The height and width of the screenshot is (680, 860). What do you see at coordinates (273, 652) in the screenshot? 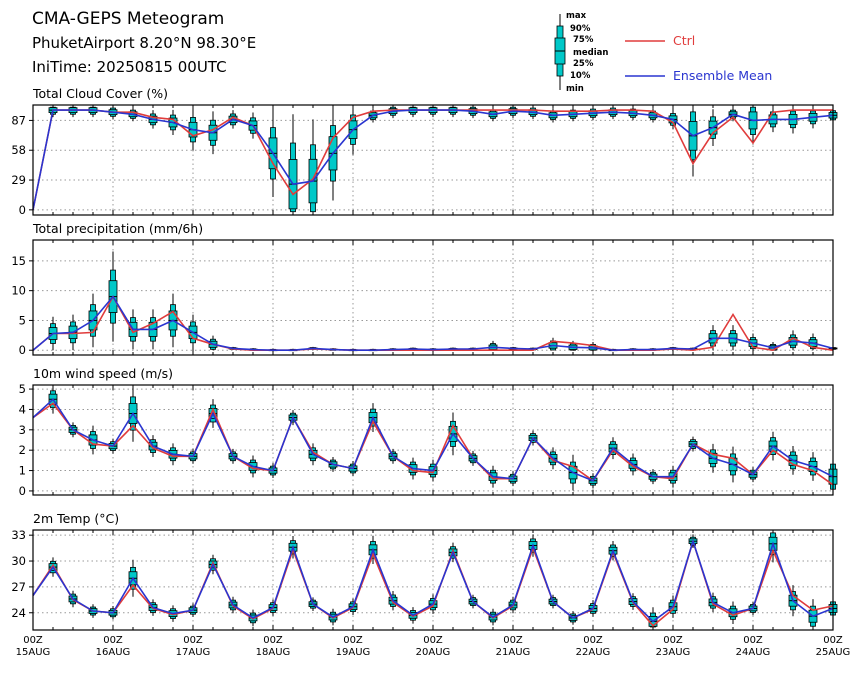
I see `xtick-label-date: 18AUG` at bounding box center [273, 652].